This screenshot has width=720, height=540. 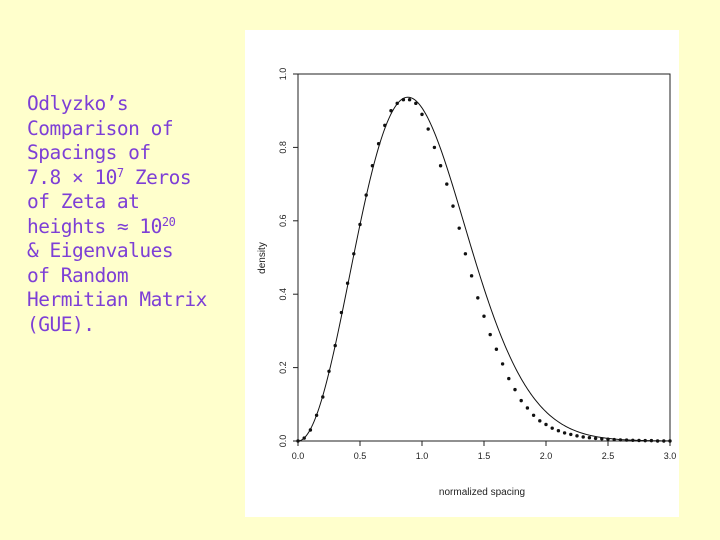 What do you see at coordinates (283, 441) in the screenshot?
I see `y-tick-label: 0.0` at bounding box center [283, 441].